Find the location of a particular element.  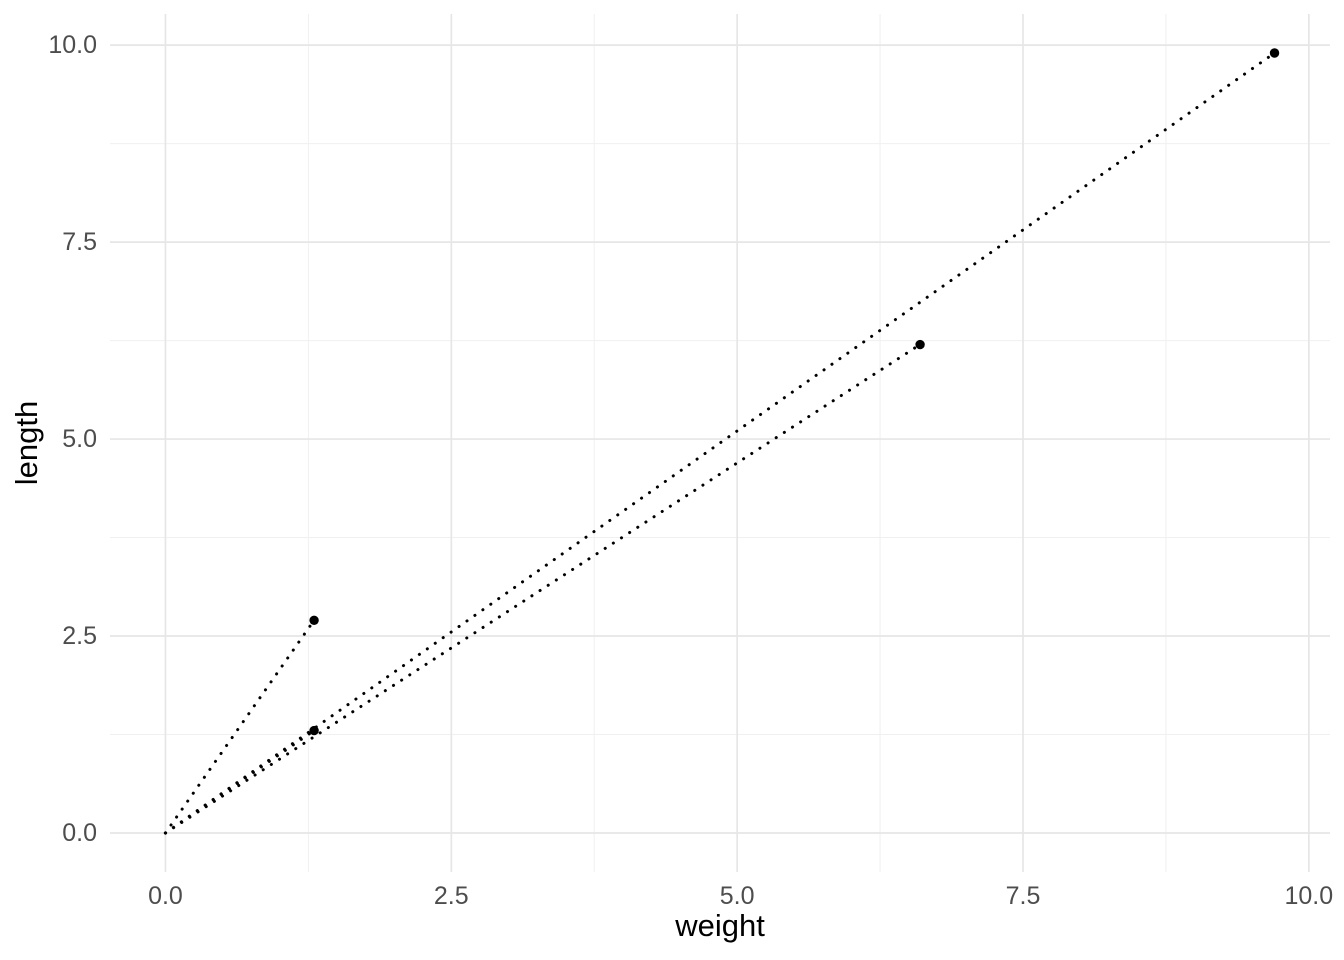

y-axis-title: length is located at coordinates (26, 443).